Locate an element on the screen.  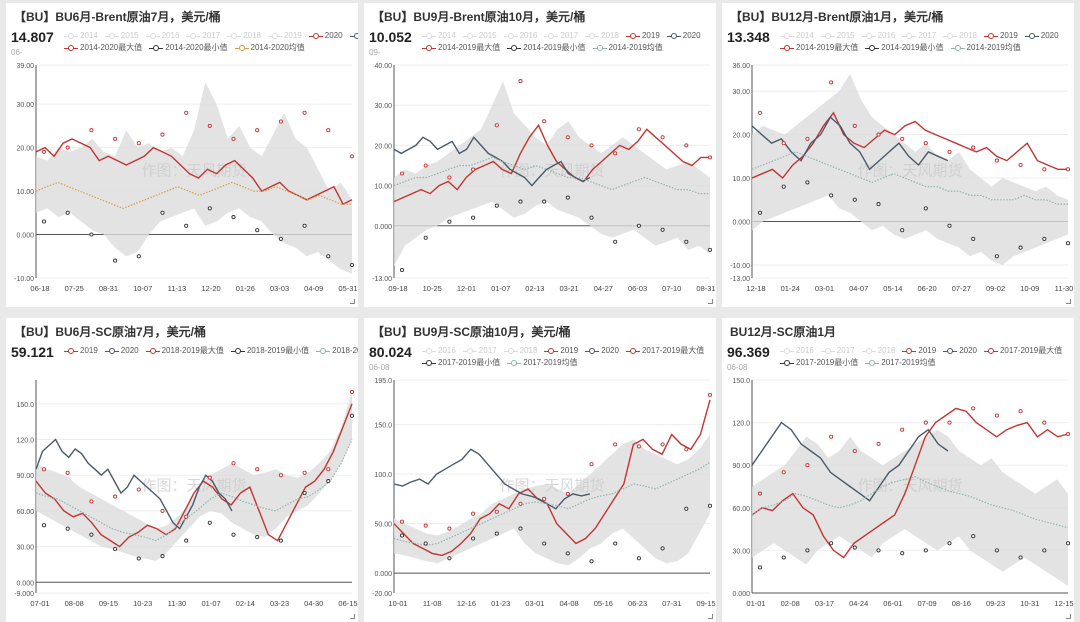
legend-label: 2018 is located at coordinates (252, 35).